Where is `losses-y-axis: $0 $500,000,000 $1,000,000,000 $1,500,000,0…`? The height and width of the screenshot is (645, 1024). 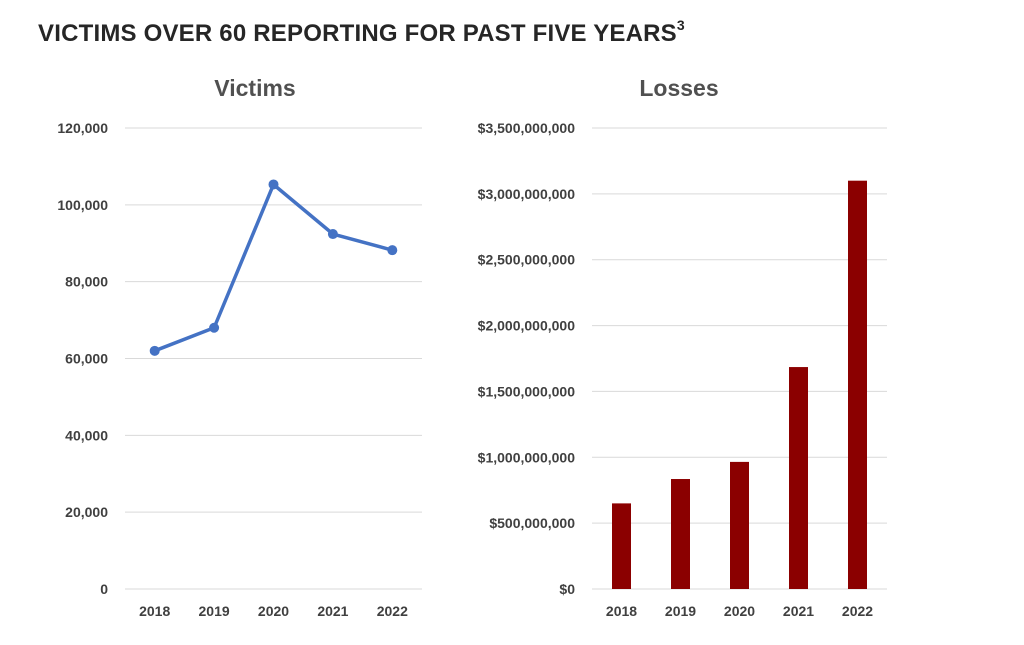
losses-y-axis: $0 $500,000,000 $1,000,000,000 $1,500,000,0… is located at coordinates (527, 358).